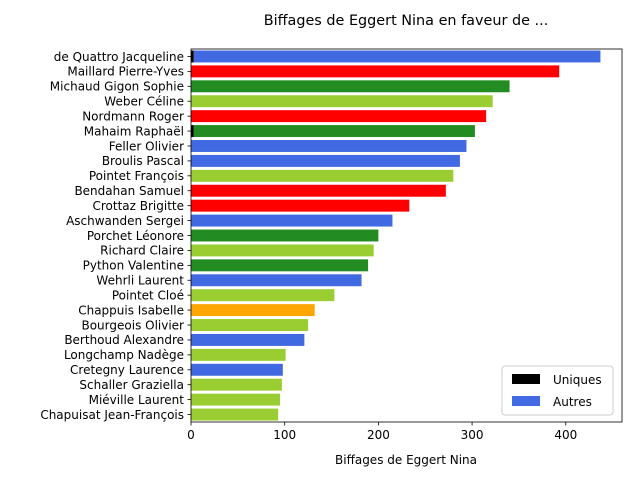  What do you see at coordinates (140, 281) in the screenshot?
I see `y-tick-label: Wehrli Laurent` at bounding box center [140, 281].